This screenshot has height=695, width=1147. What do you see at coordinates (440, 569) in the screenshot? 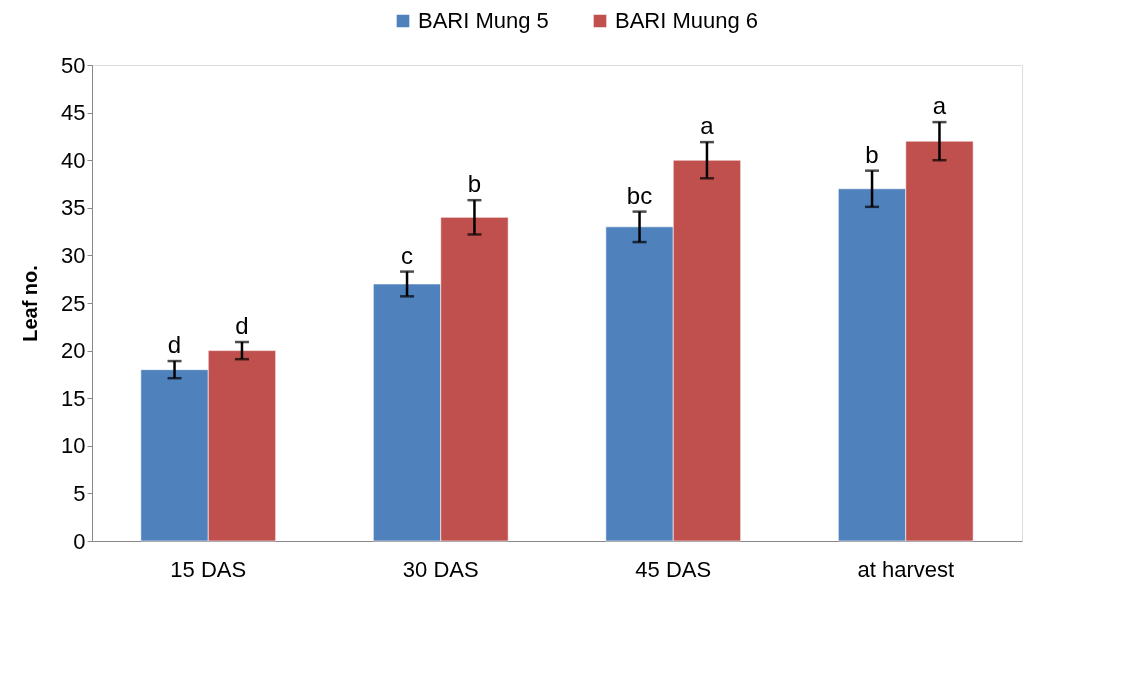
I see `x-tick-label: 30 DAS` at bounding box center [440, 569].